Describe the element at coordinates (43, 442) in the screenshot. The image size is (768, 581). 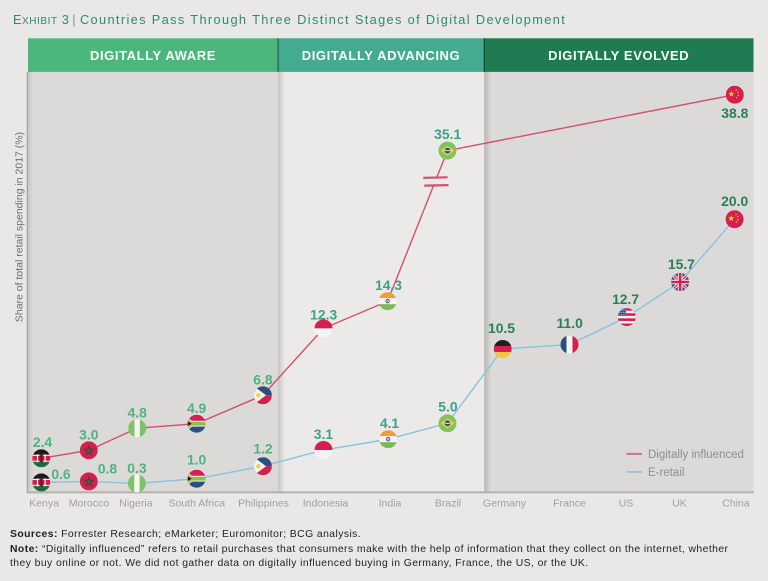
I see `svg-text: 2.4` at that location.